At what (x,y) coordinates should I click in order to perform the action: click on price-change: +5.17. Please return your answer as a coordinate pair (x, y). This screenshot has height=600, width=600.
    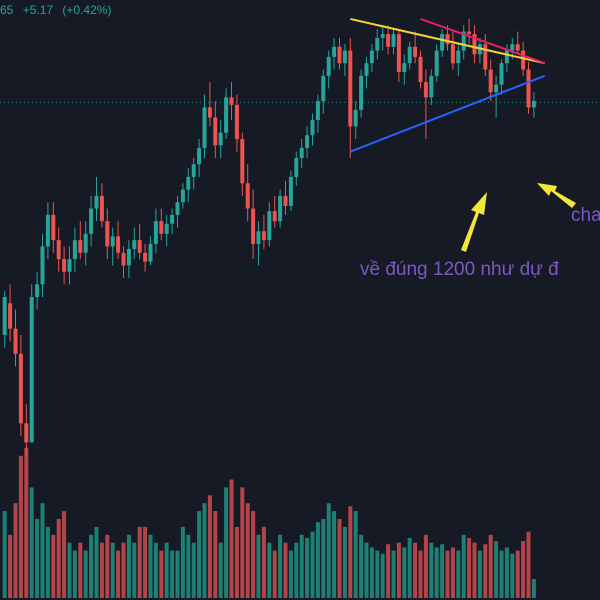
    Looking at the image, I should click on (38, 10).